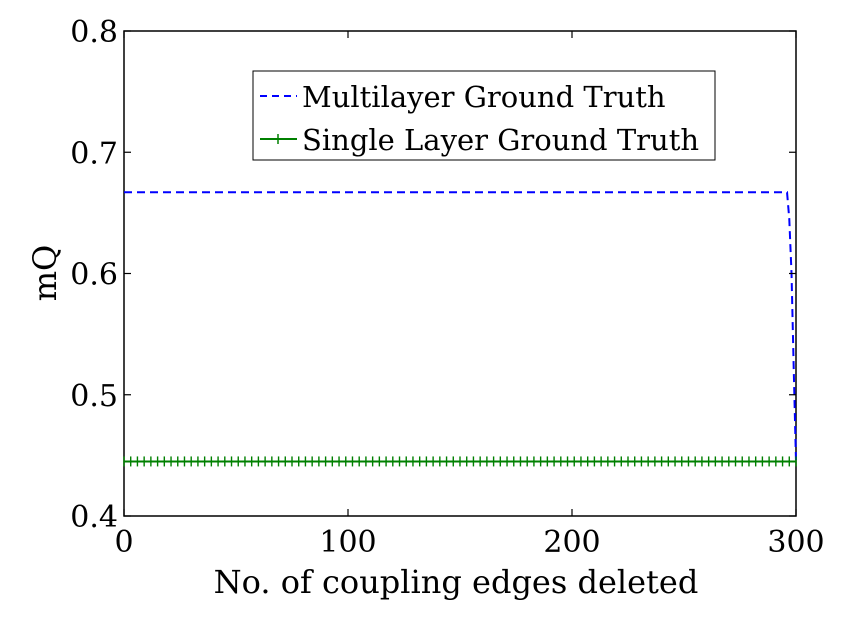 This screenshot has height=618, width=864. I want to click on x-axis-label: No. of coupling edges deleted, so click(456, 582).